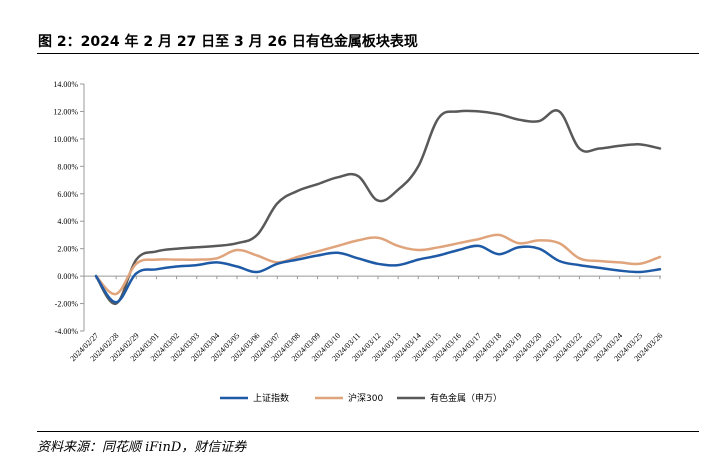 Image resolution: width=716 pixels, height=473 pixels. What do you see at coordinates (271, 398) in the screenshot?
I see `legend-label-0: 上证指数` at bounding box center [271, 398].